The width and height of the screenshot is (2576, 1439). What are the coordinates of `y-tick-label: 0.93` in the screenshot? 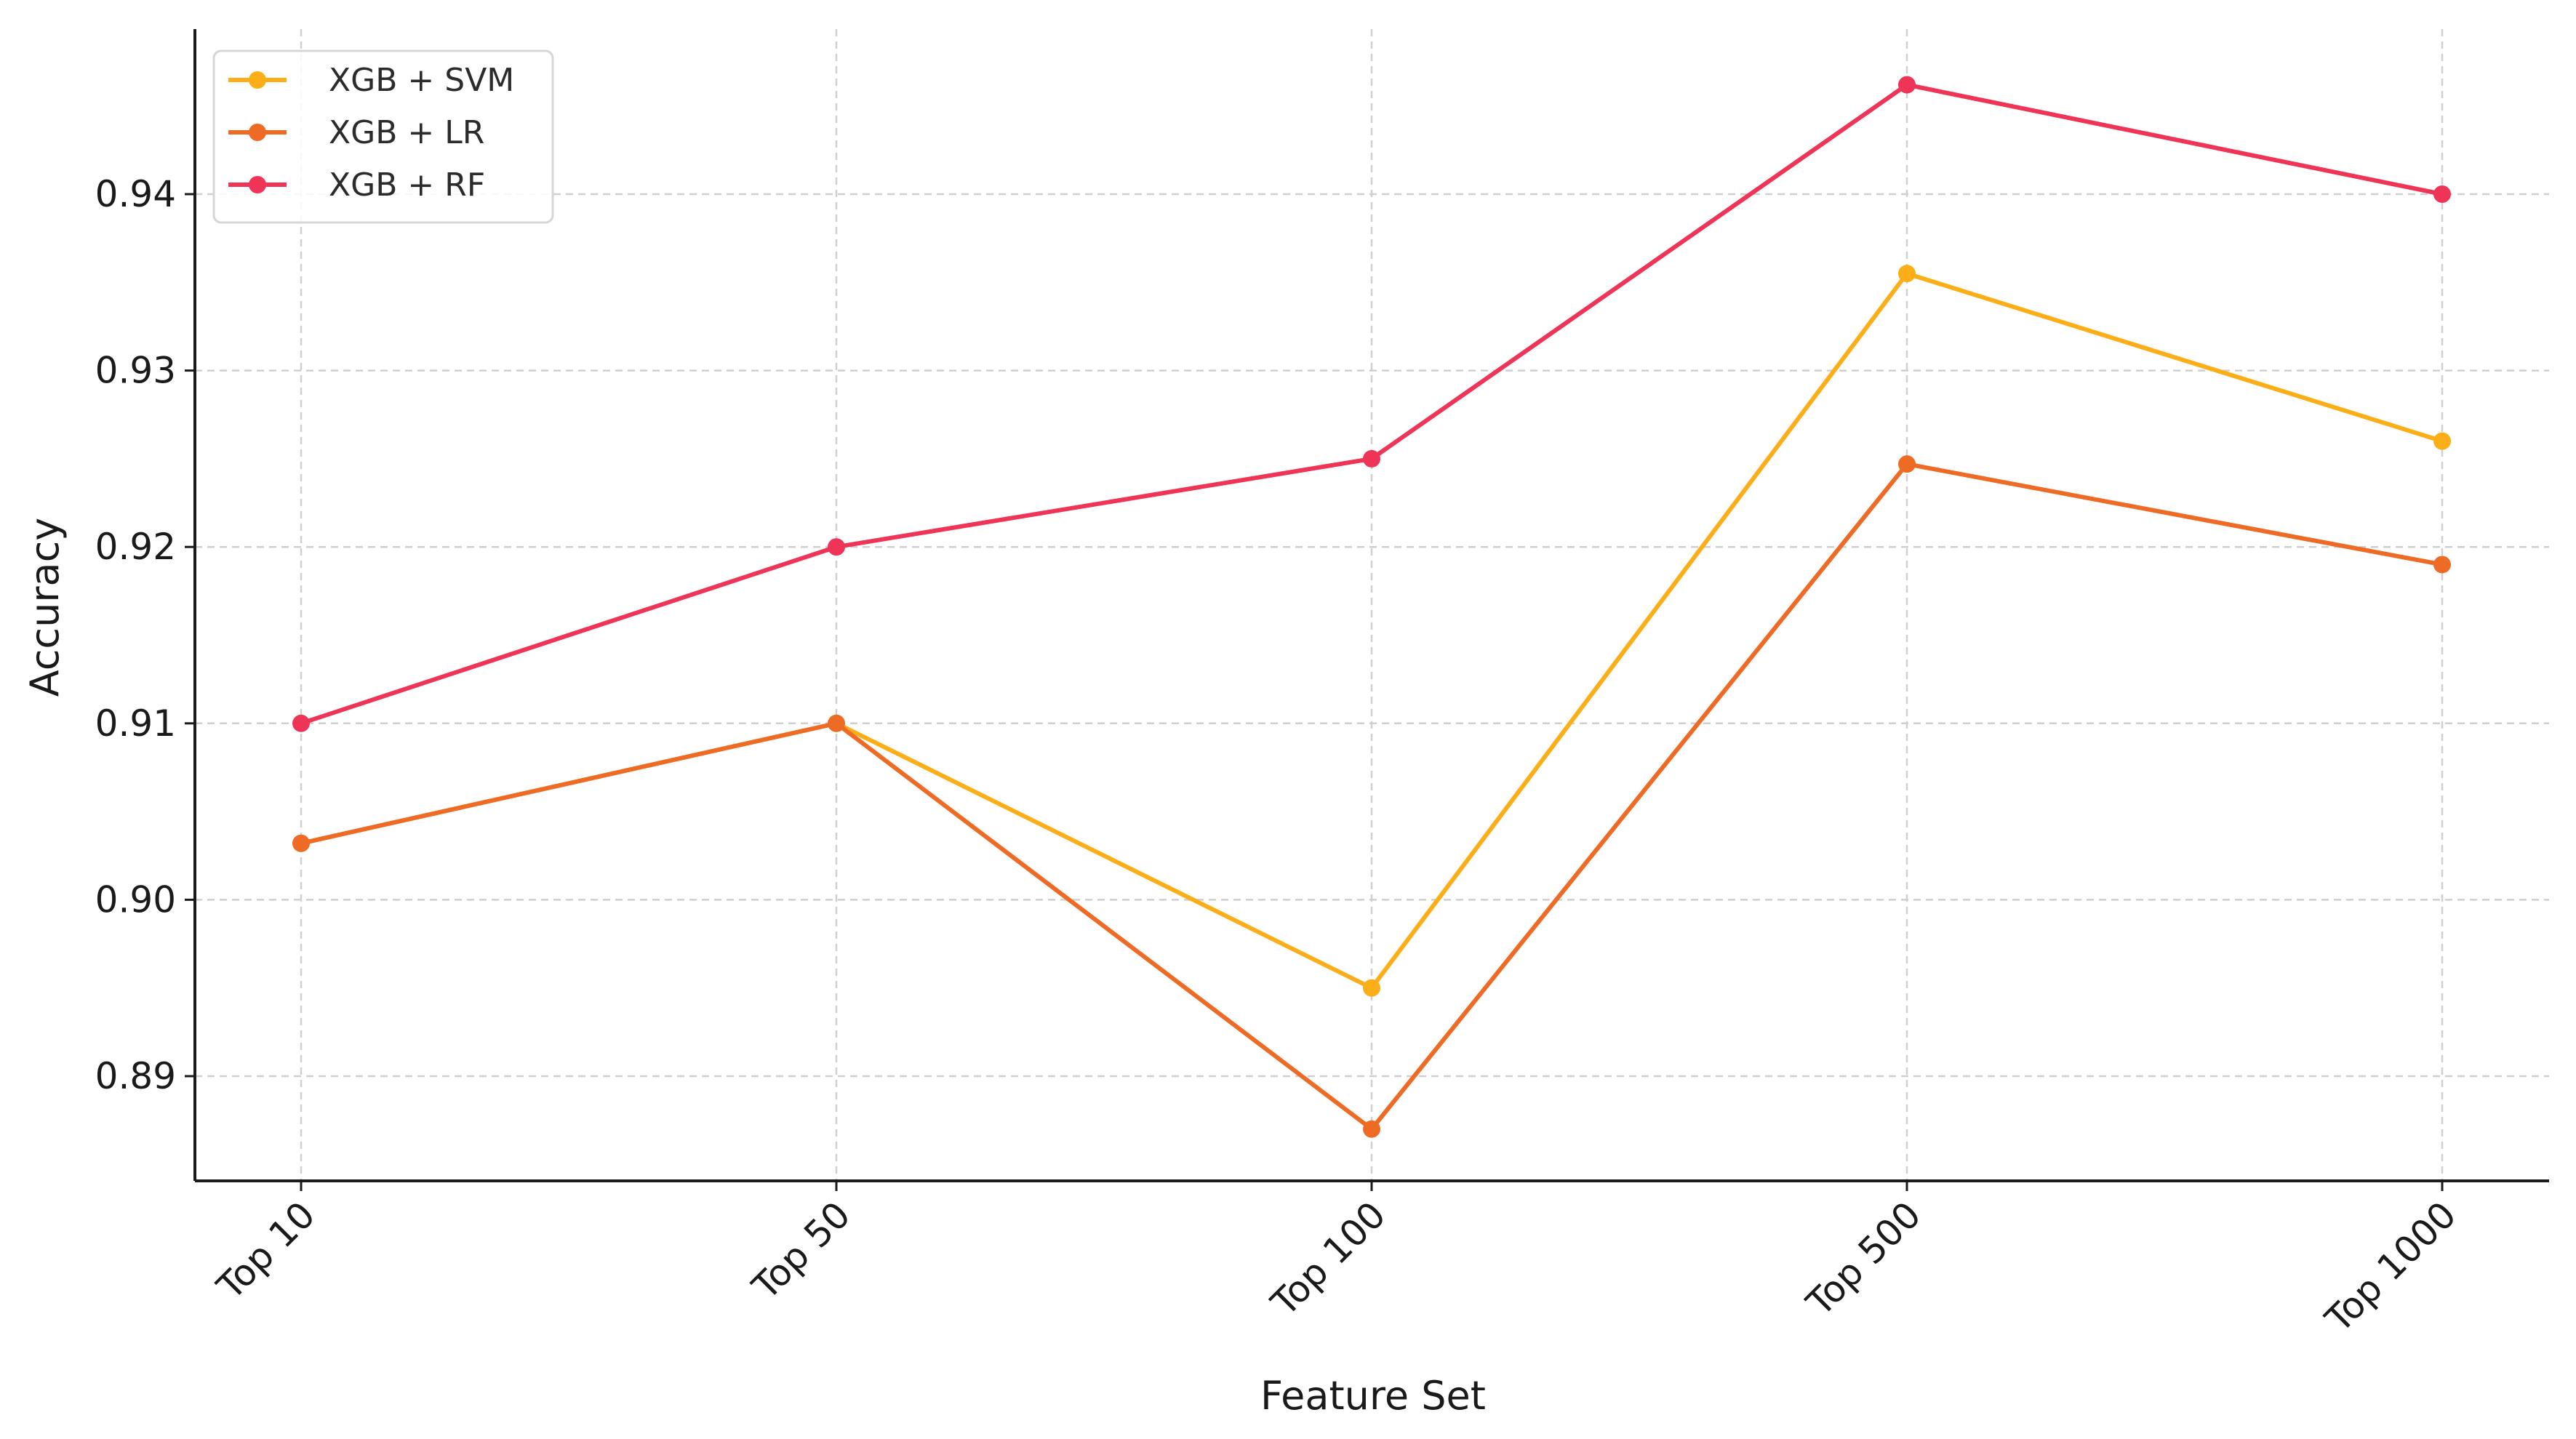 It's located at (135, 371).